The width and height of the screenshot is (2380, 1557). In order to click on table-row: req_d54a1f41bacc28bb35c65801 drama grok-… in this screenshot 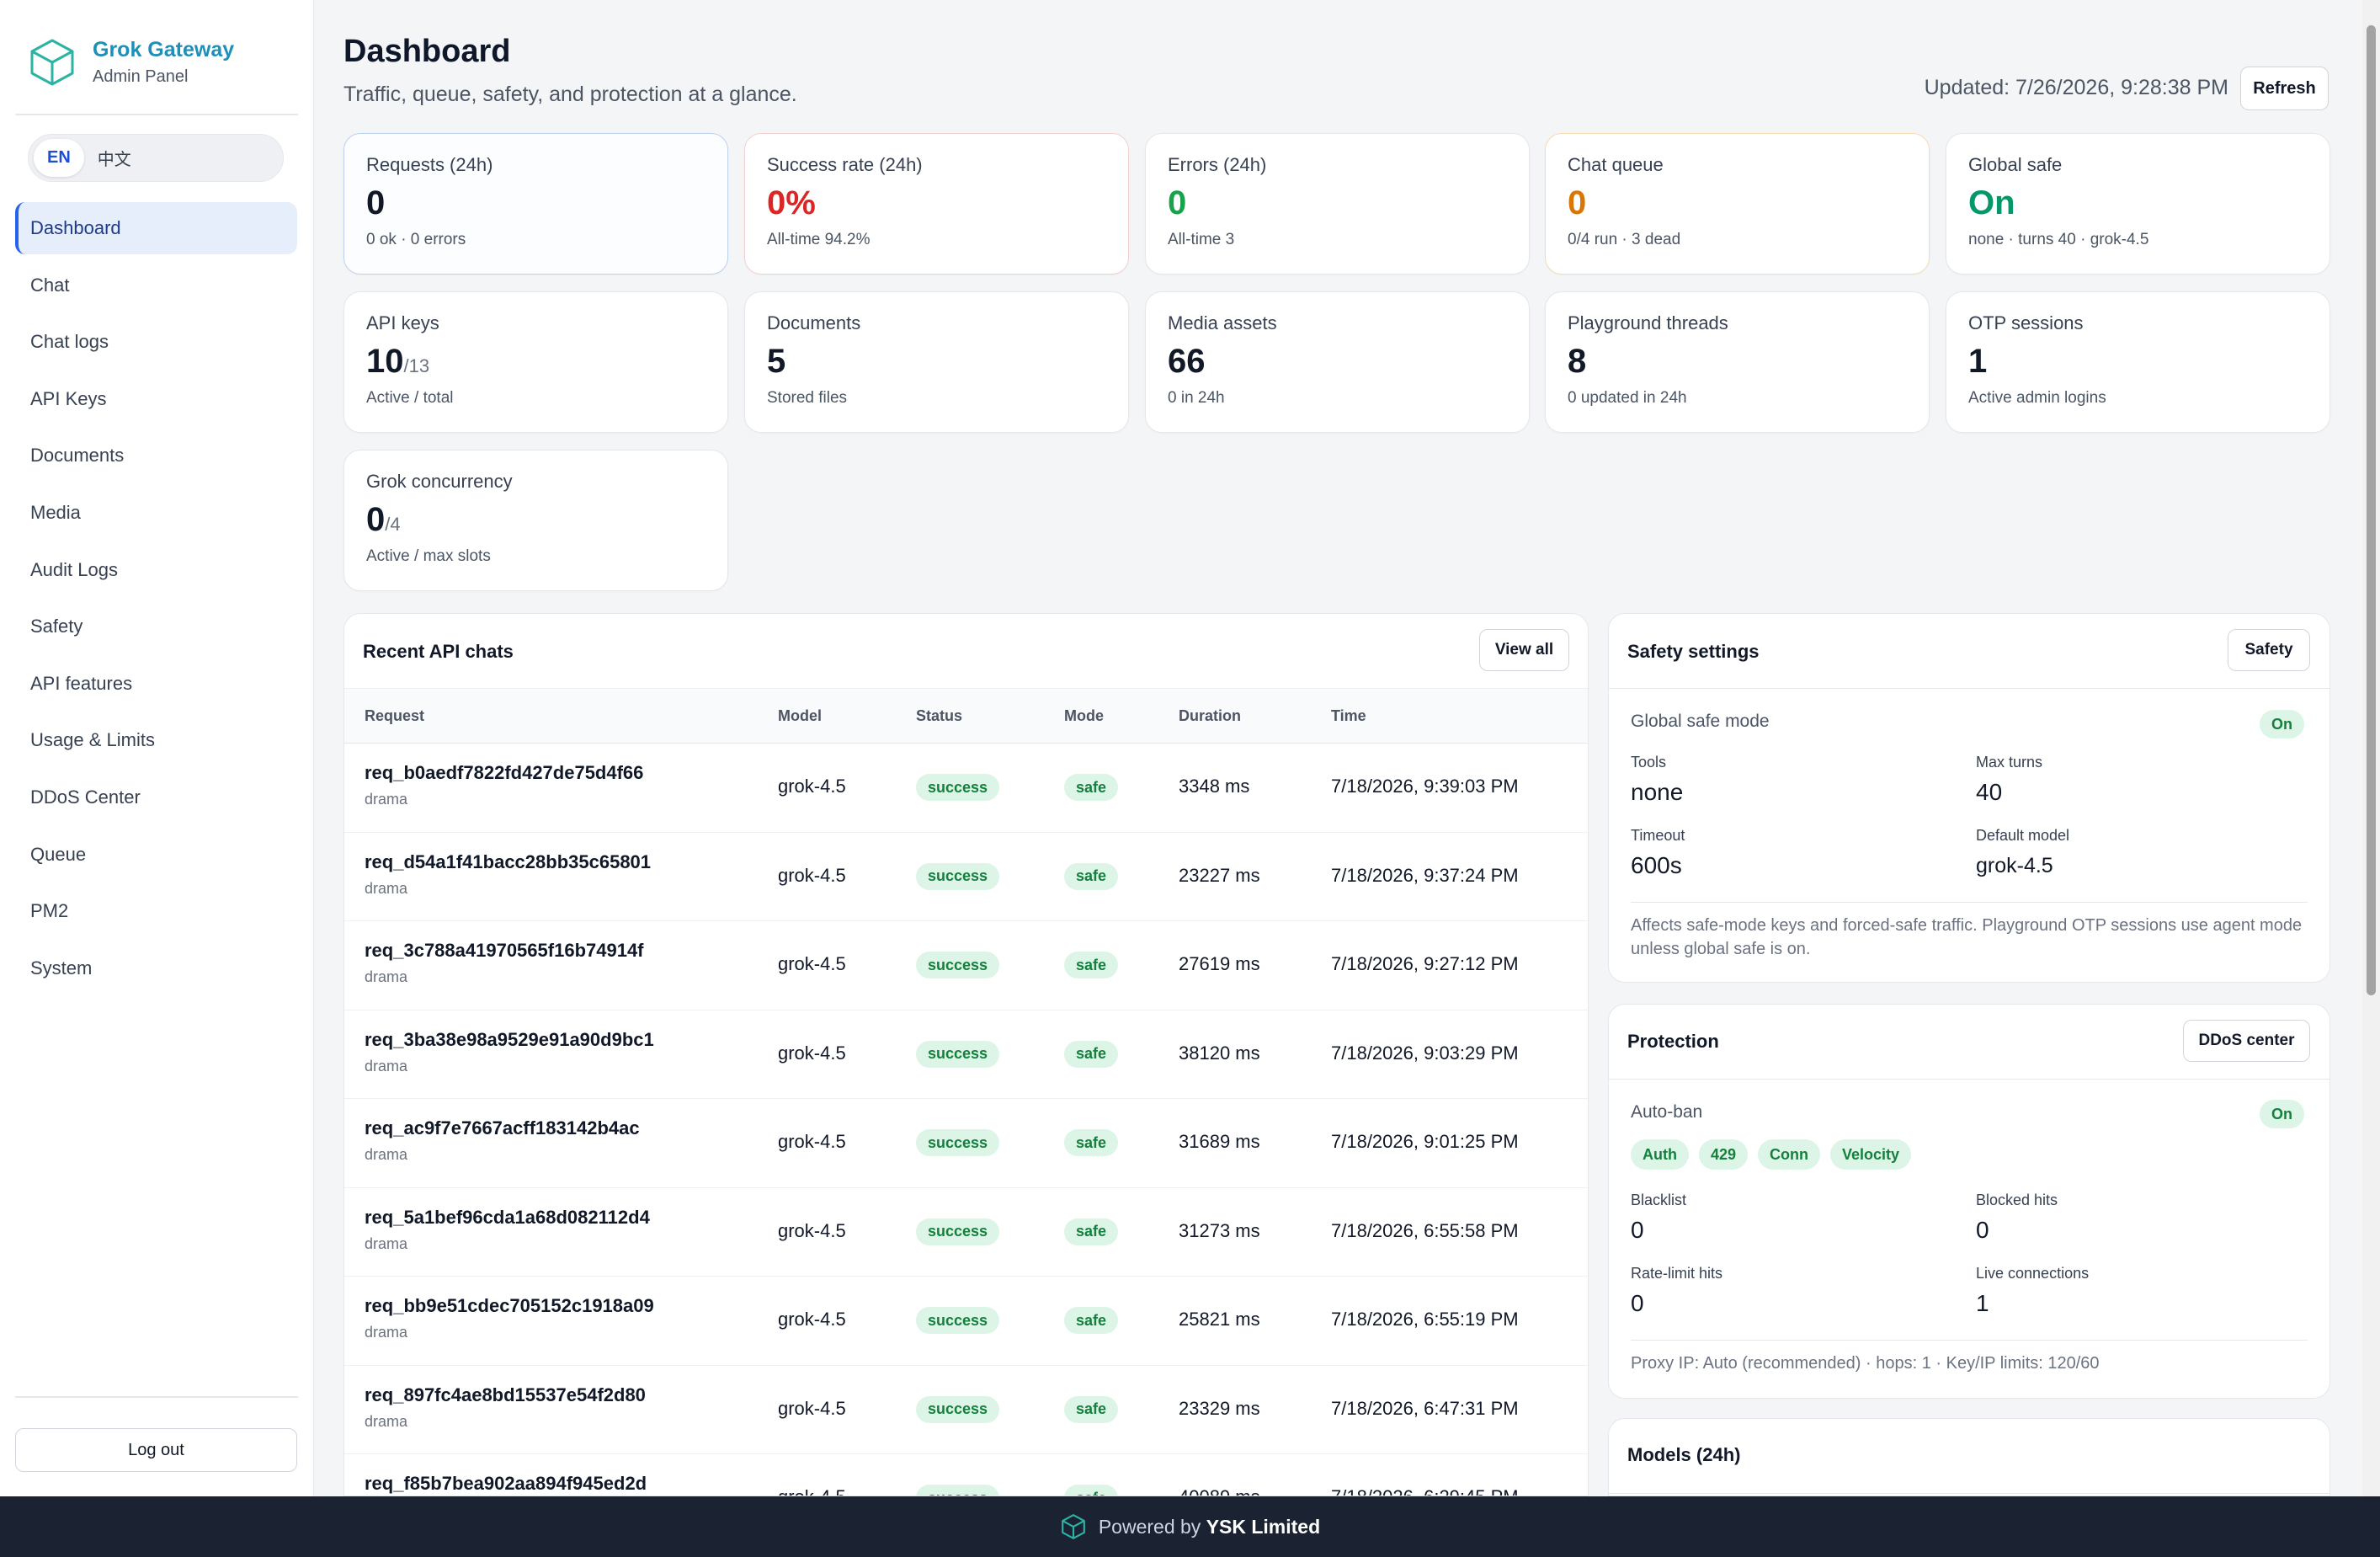, I will do `click(966, 877)`.